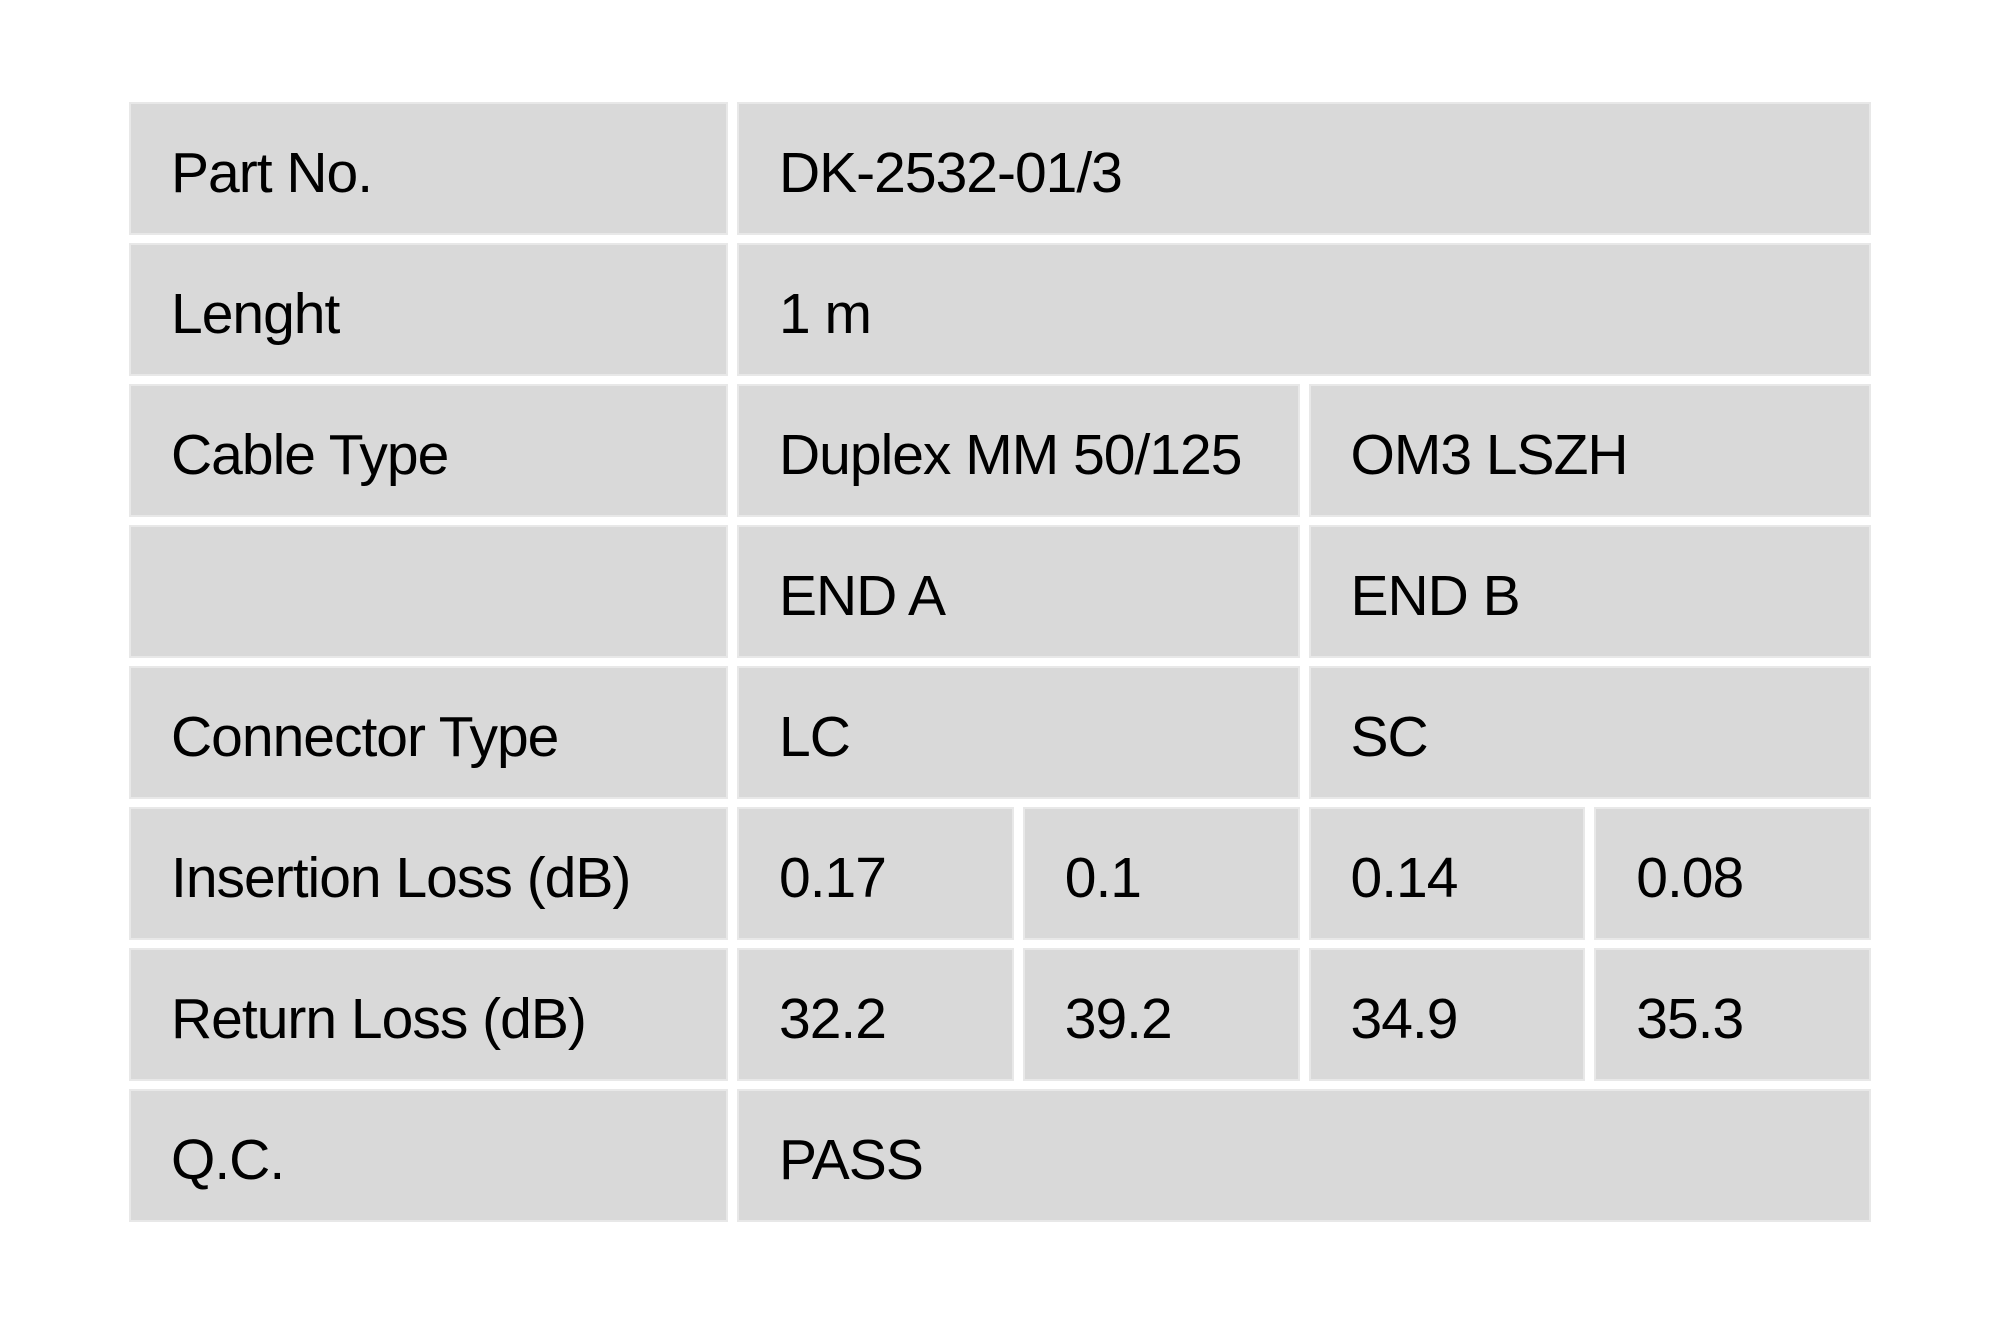  Describe the element at coordinates (1589, 591) in the screenshot. I see `end-b-header-cell: END B` at that location.